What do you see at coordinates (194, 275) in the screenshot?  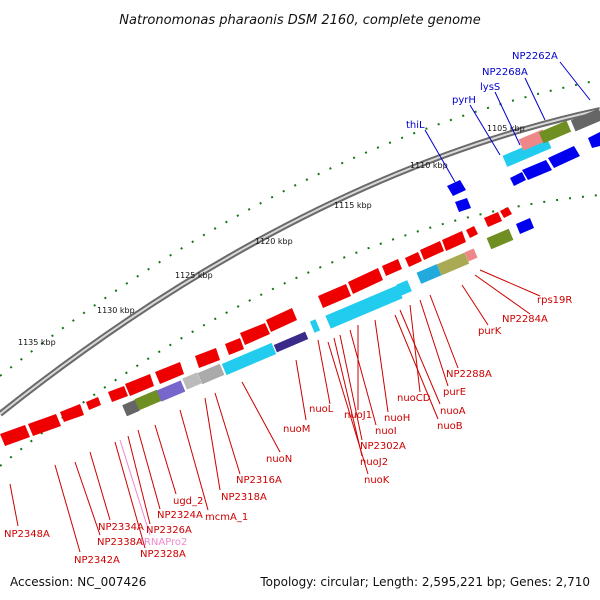 I see `tick-label: 1125 kbp` at bounding box center [194, 275].